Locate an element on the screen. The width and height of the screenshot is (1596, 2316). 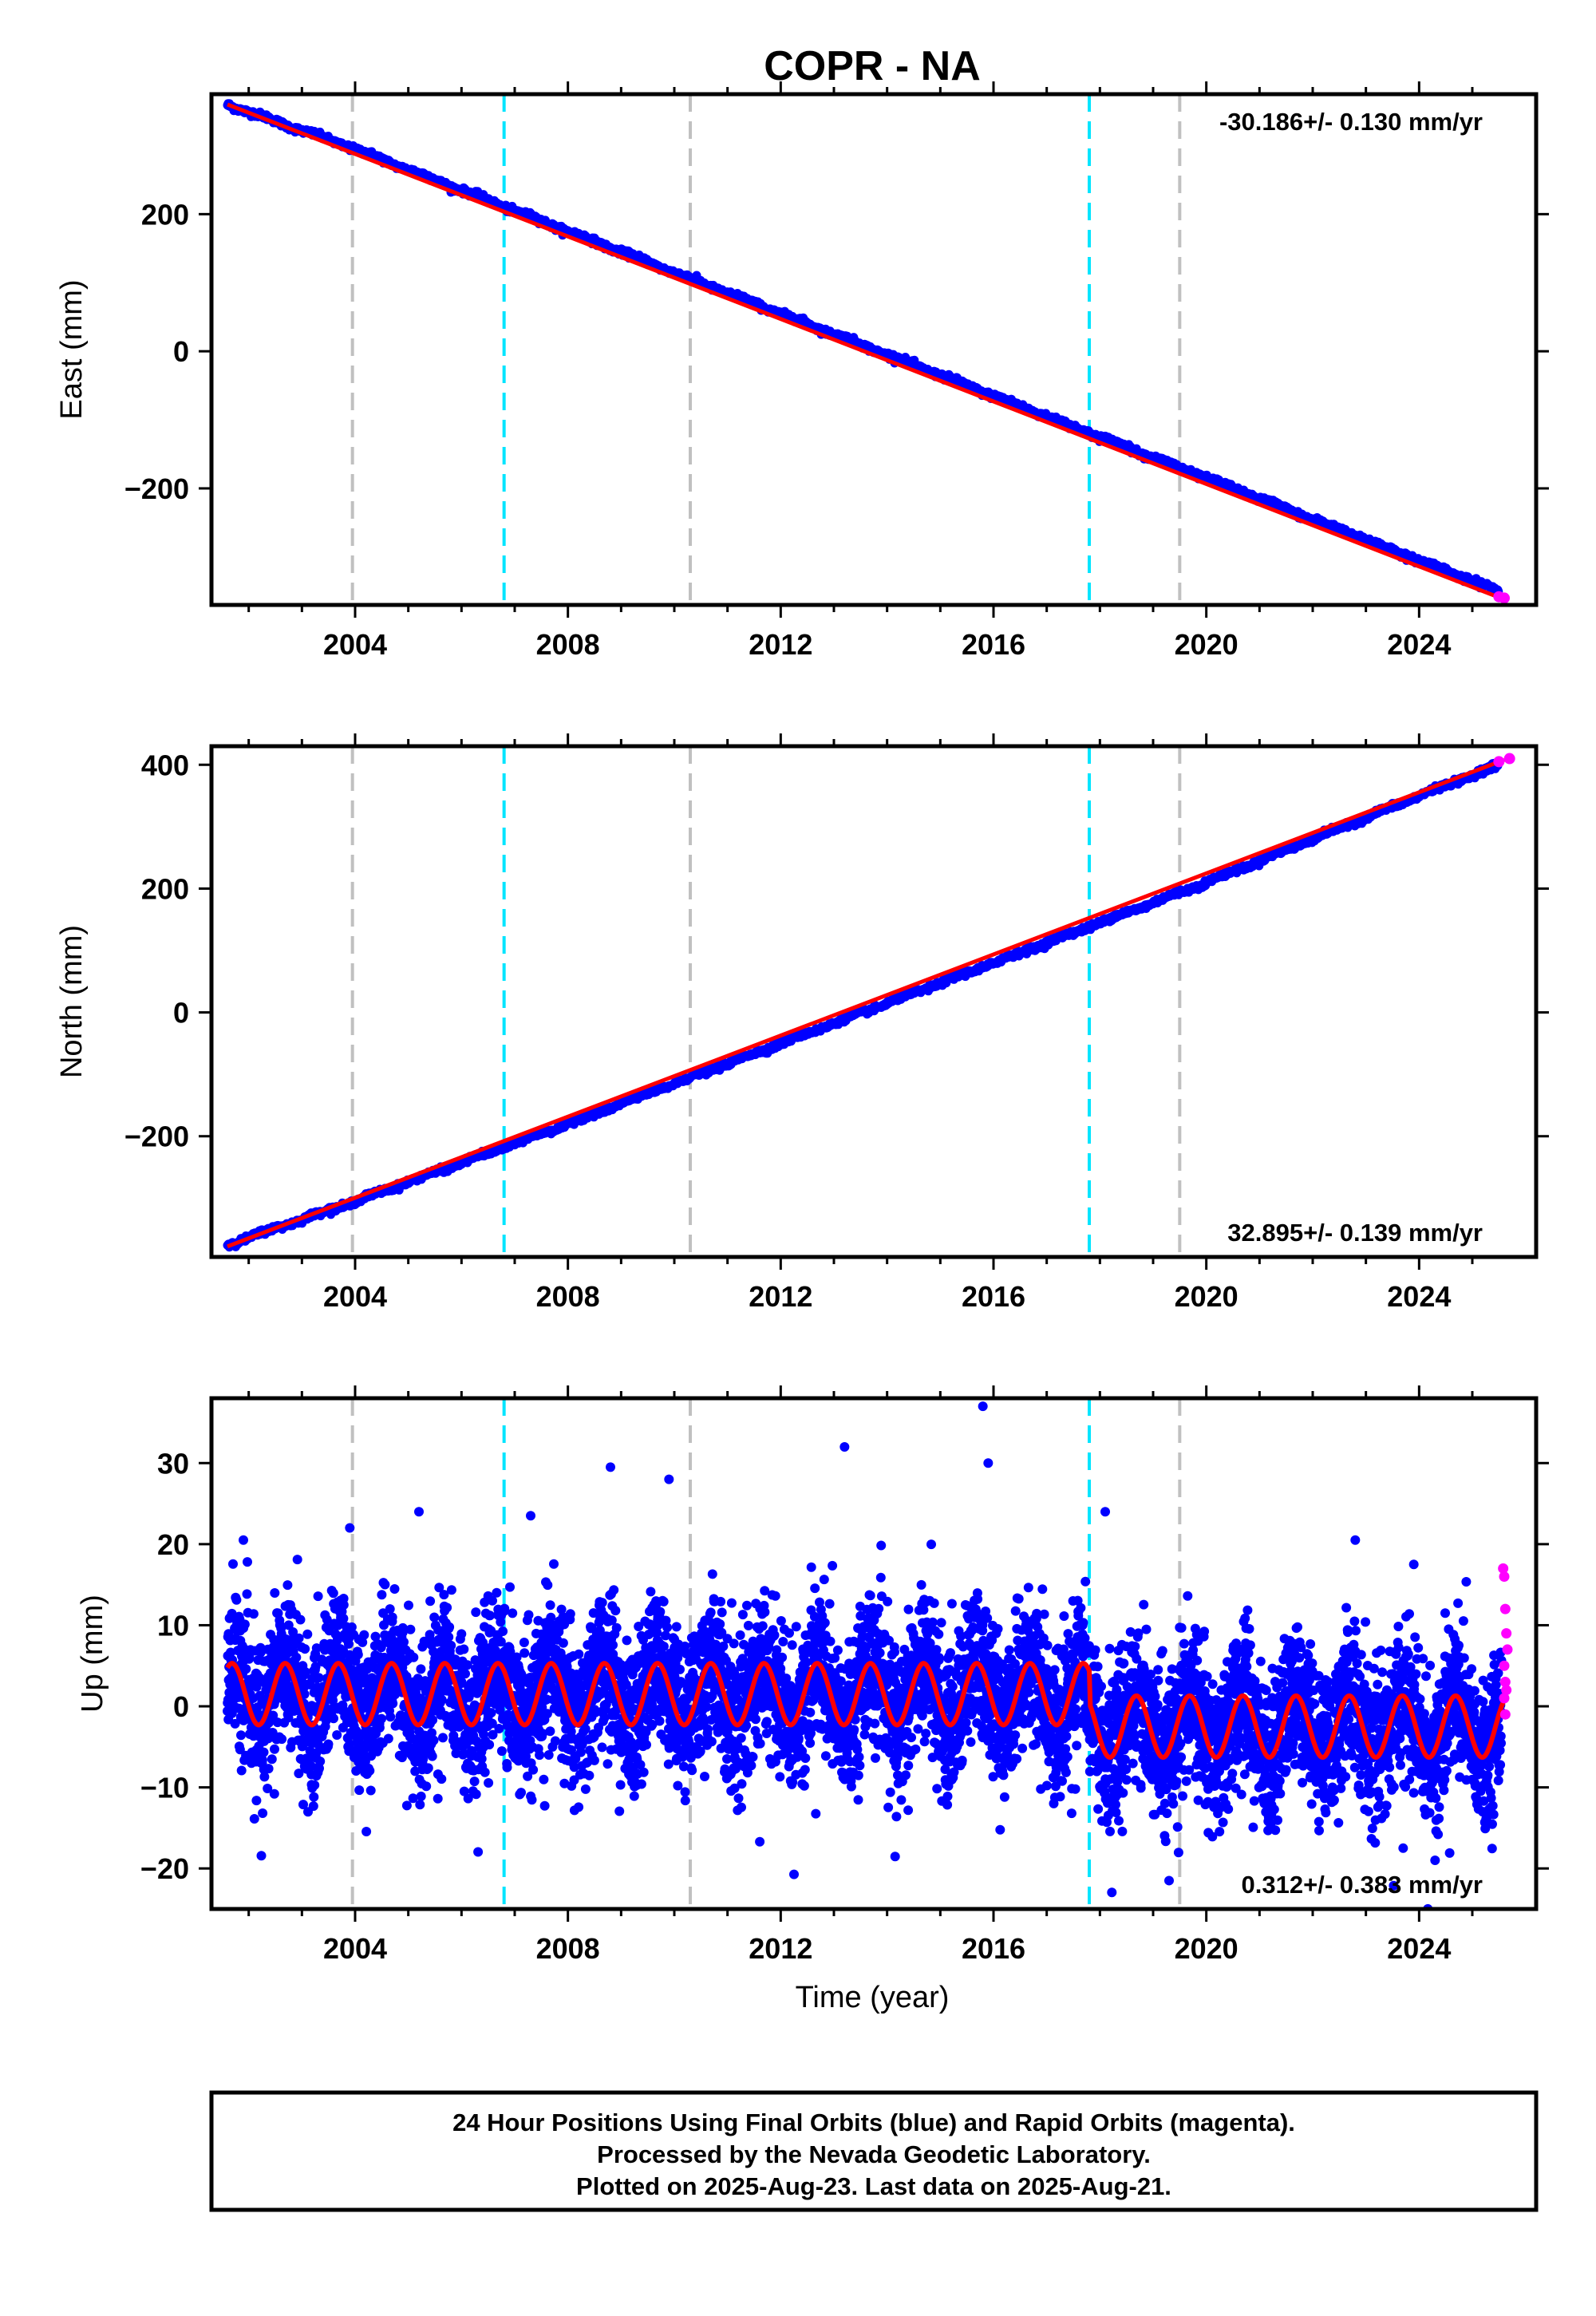
rate-label: -30.186+/- 0.130 mm/yr is located at coordinates (1351, 122).